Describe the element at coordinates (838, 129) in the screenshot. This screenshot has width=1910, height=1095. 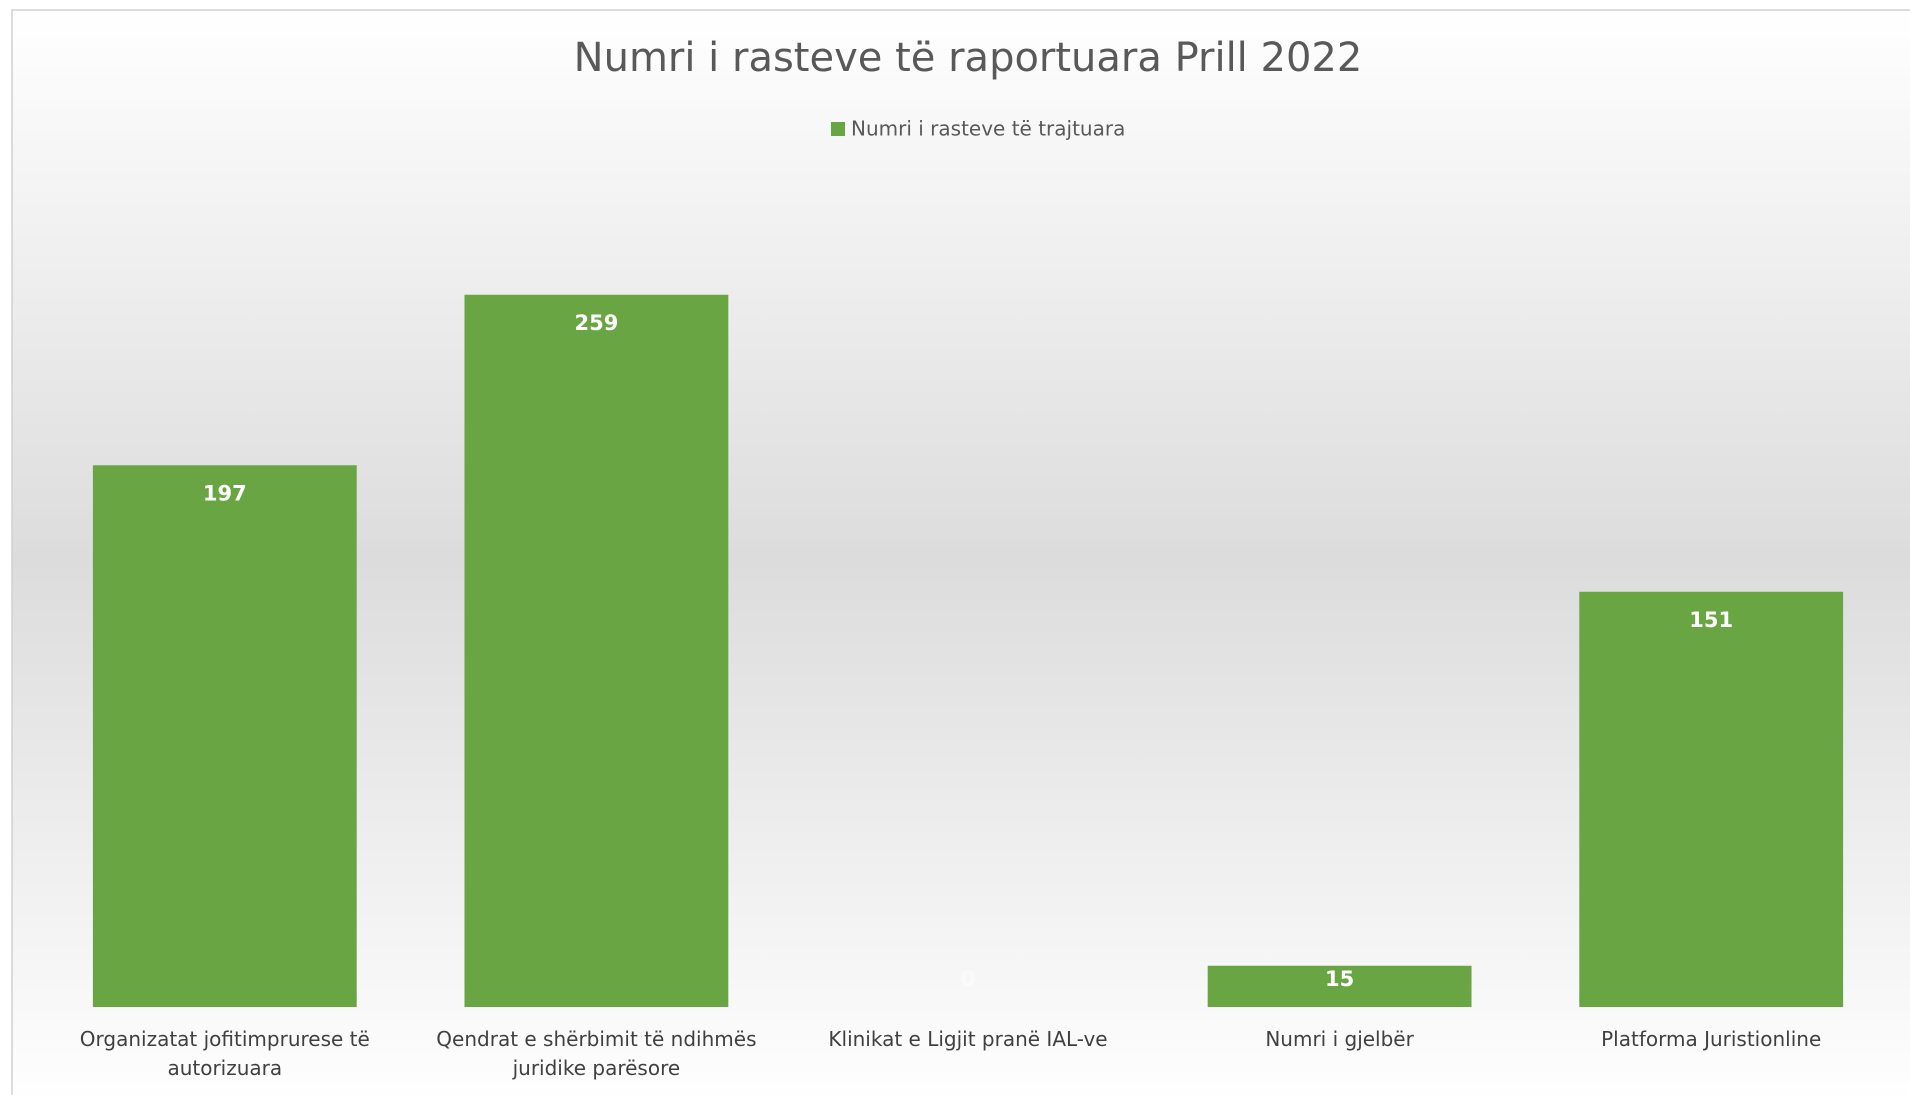
I see `legend-swatch` at that location.